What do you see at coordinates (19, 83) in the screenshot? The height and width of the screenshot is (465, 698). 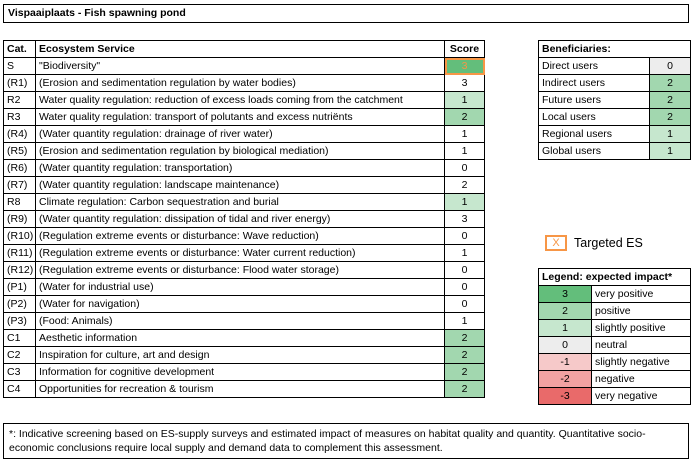 I see `cell-category: (R1)` at bounding box center [19, 83].